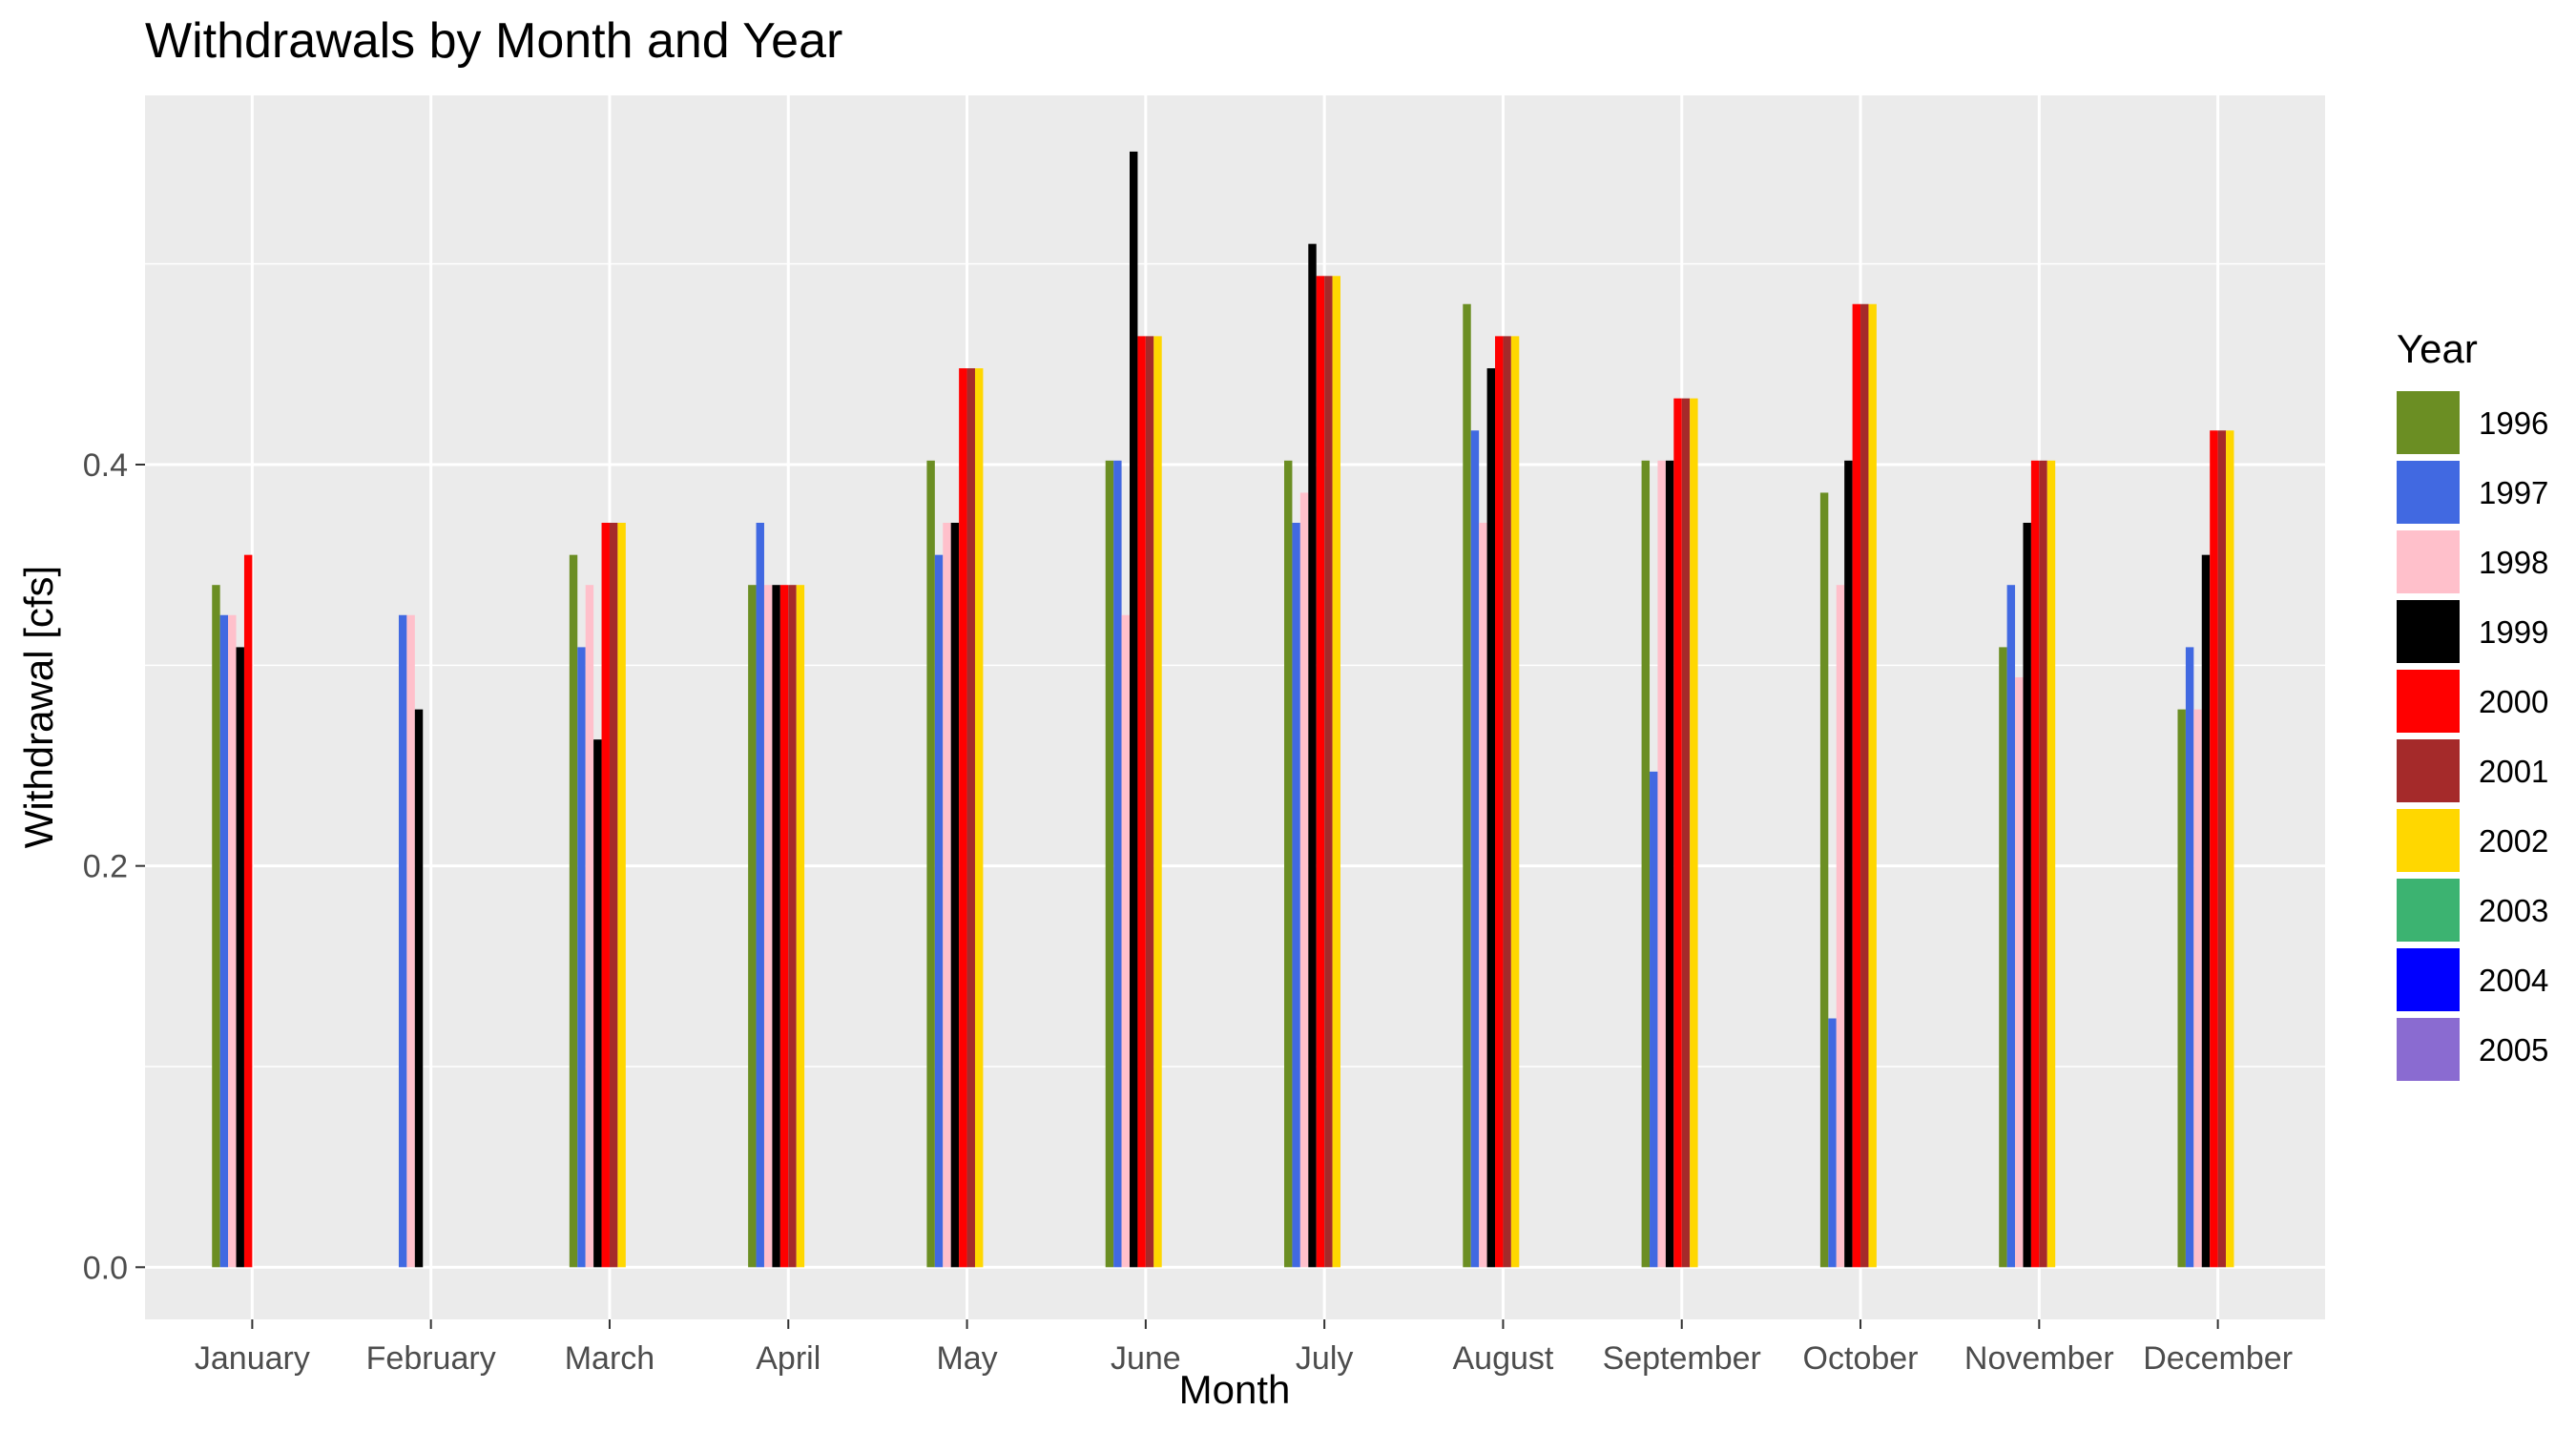 This screenshot has width=2576, height=1431. What do you see at coordinates (2428, 910) in the screenshot?
I see `legend-key-2003` at bounding box center [2428, 910].